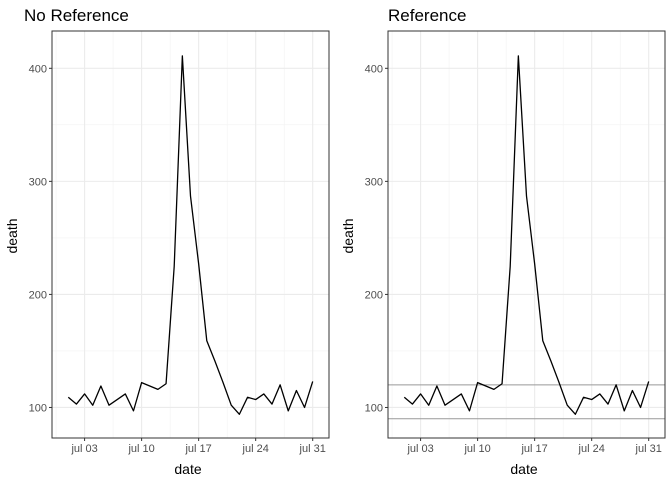 The height and width of the screenshot is (480, 672). What do you see at coordinates (76, 15) in the screenshot?
I see `chart-title: No Reference` at bounding box center [76, 15].